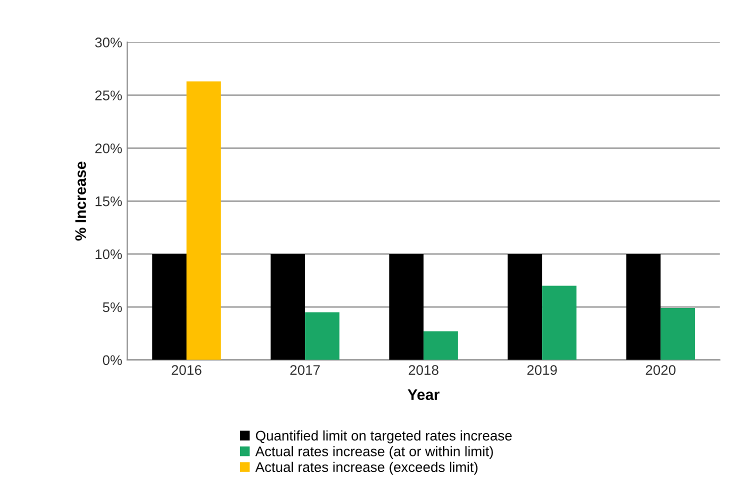 The height and width of the screenshot is (491, 753). I want to click on legend-label: Actual rates increase (at or within limit), so click(374, 453).